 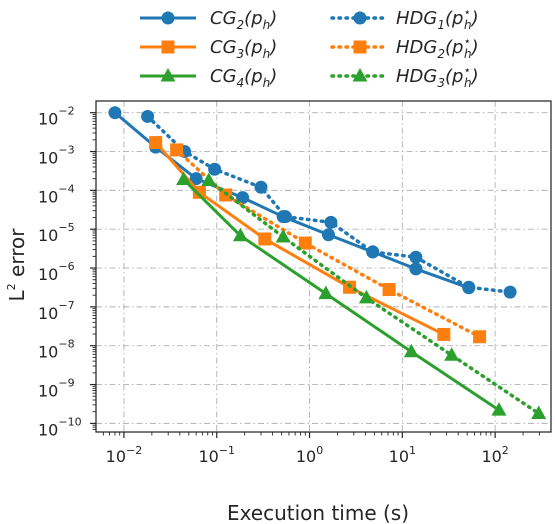 What do you see at coordinates (69, 421) in the screenshot?
I see `y-tick-exp: −10` at bounding box center [69, 421].